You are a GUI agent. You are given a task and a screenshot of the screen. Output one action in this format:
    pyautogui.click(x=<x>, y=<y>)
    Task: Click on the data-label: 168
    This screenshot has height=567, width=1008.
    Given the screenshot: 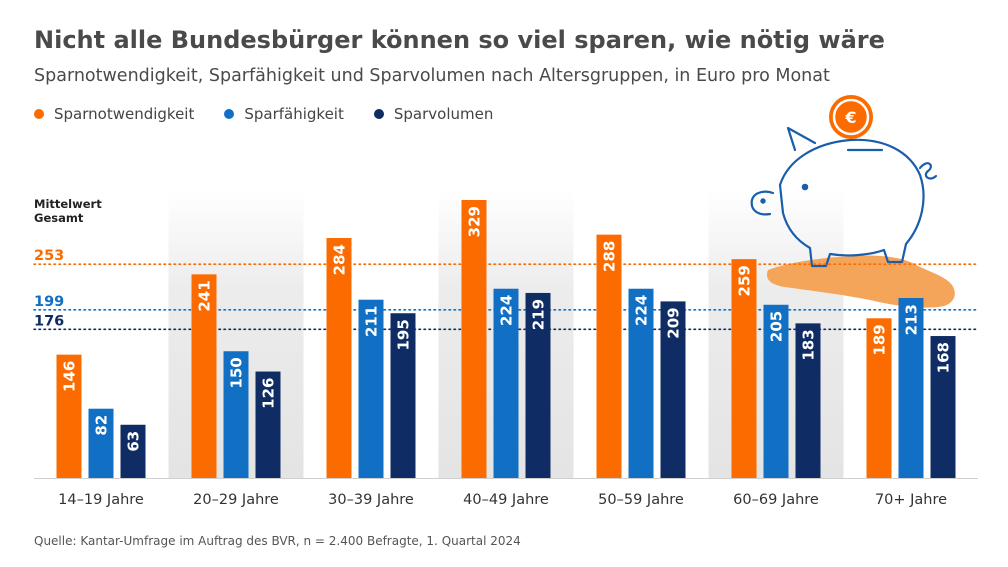 What is the action you would take?
    pyautogui.click(x=944, y=357)
    